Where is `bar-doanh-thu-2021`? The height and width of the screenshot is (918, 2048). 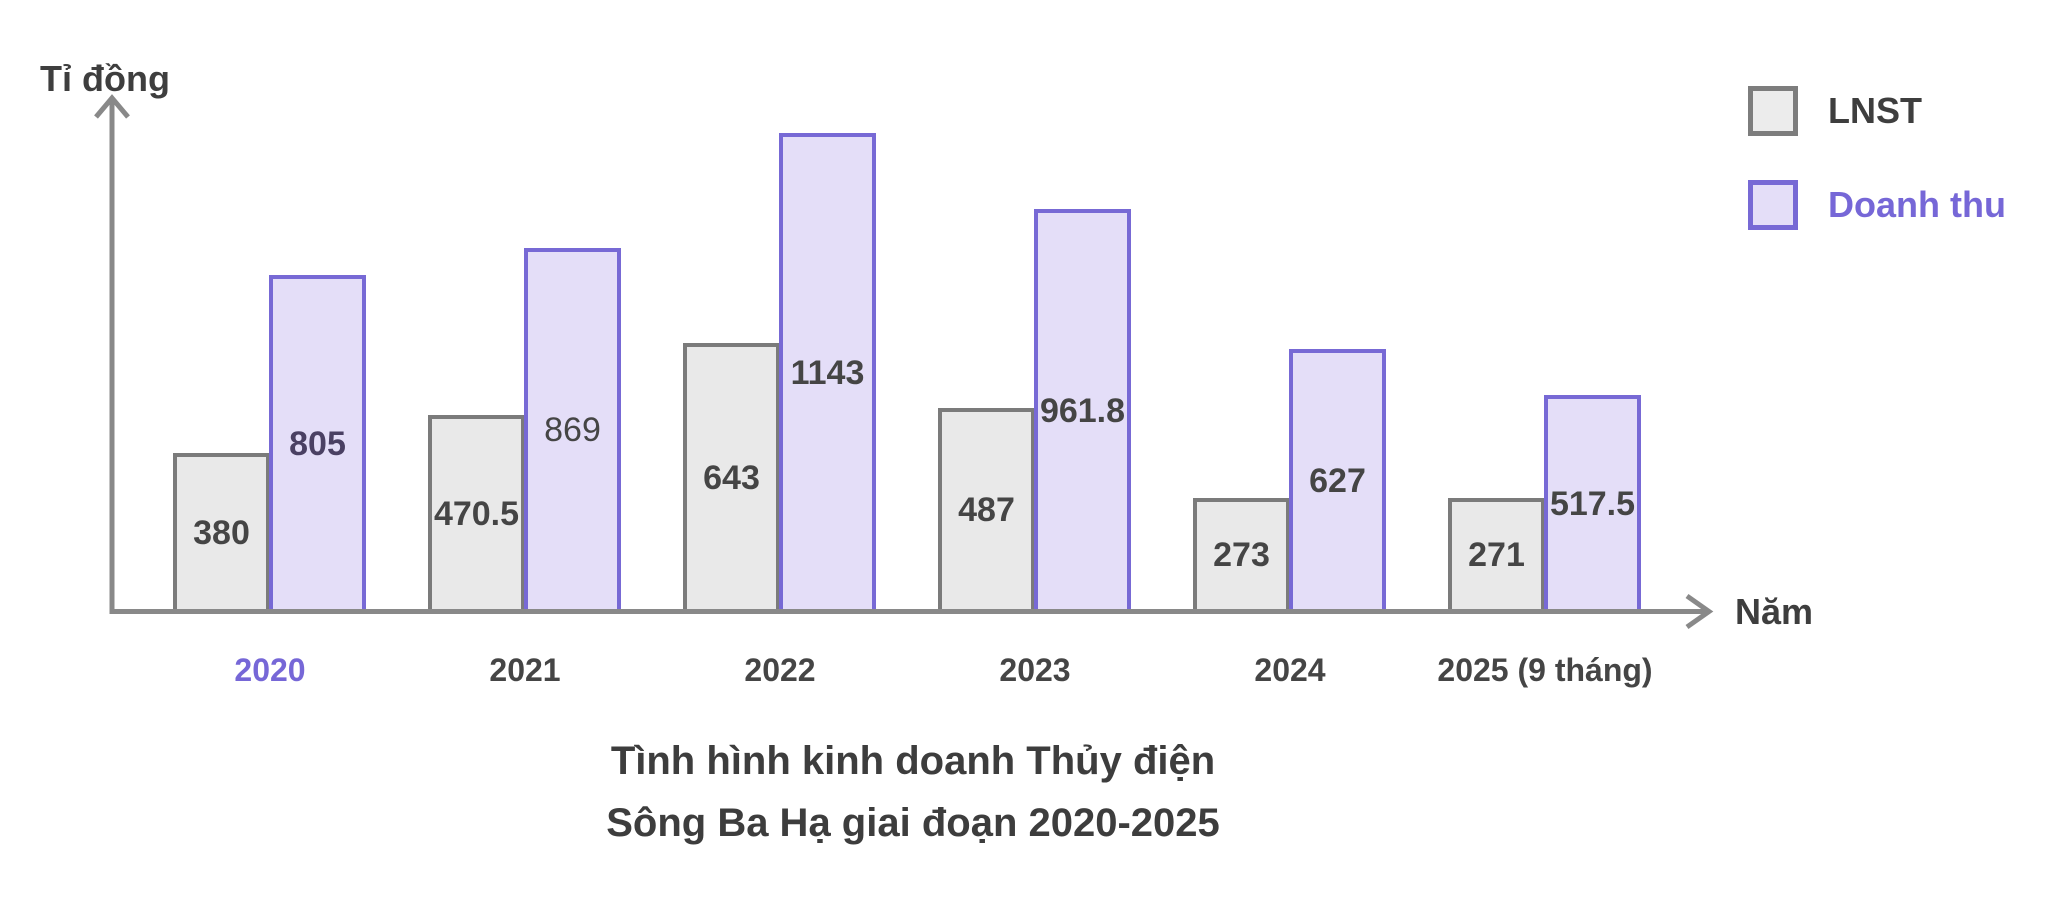 bar-doanh-thu-2021 is located at coordinates (572, 430).